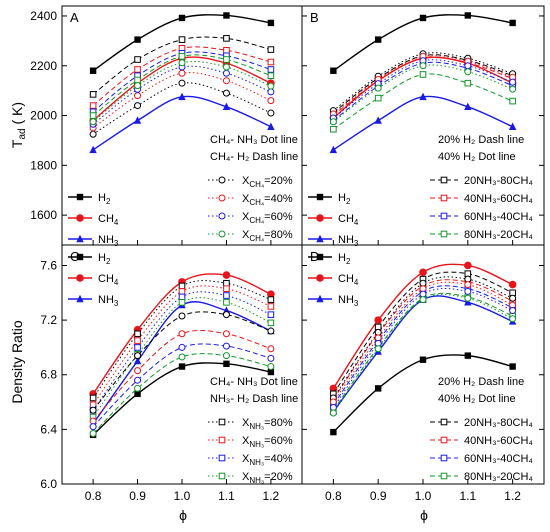  Describe the element at coordinates (267, 442) in the screenshot. I see `legend-label: XNH₃=60%` at that location.